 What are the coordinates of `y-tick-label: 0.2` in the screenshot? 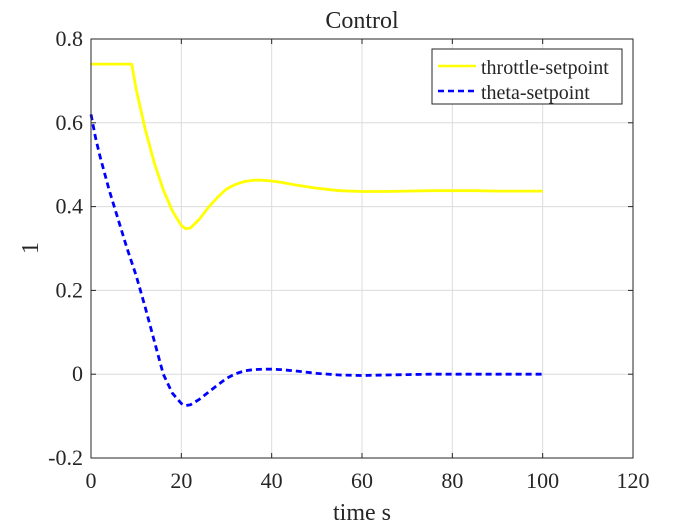 It's located at (70, 289).